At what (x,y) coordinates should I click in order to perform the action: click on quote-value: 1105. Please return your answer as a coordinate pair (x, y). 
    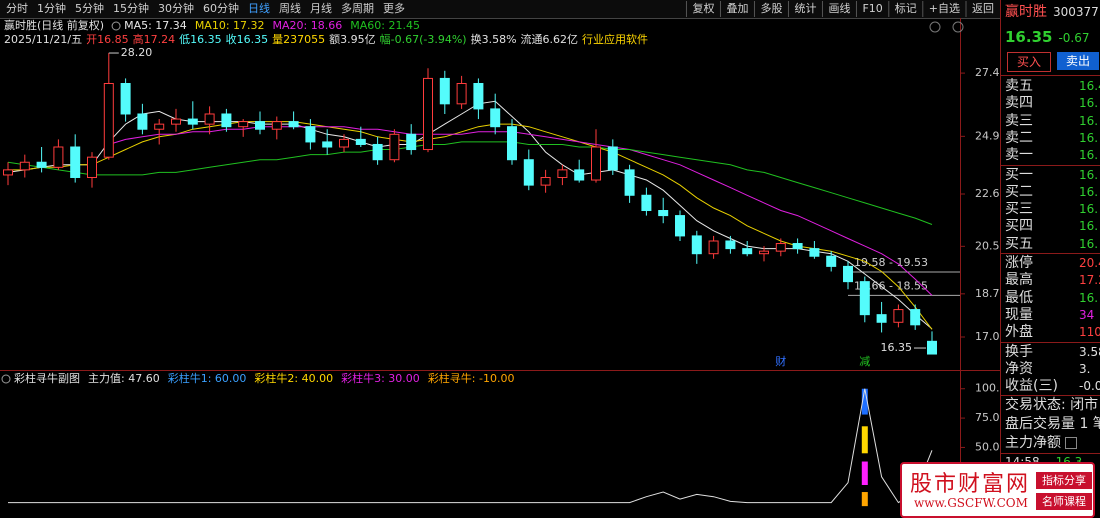
    Looking at the image, I should click on (1089, 332).